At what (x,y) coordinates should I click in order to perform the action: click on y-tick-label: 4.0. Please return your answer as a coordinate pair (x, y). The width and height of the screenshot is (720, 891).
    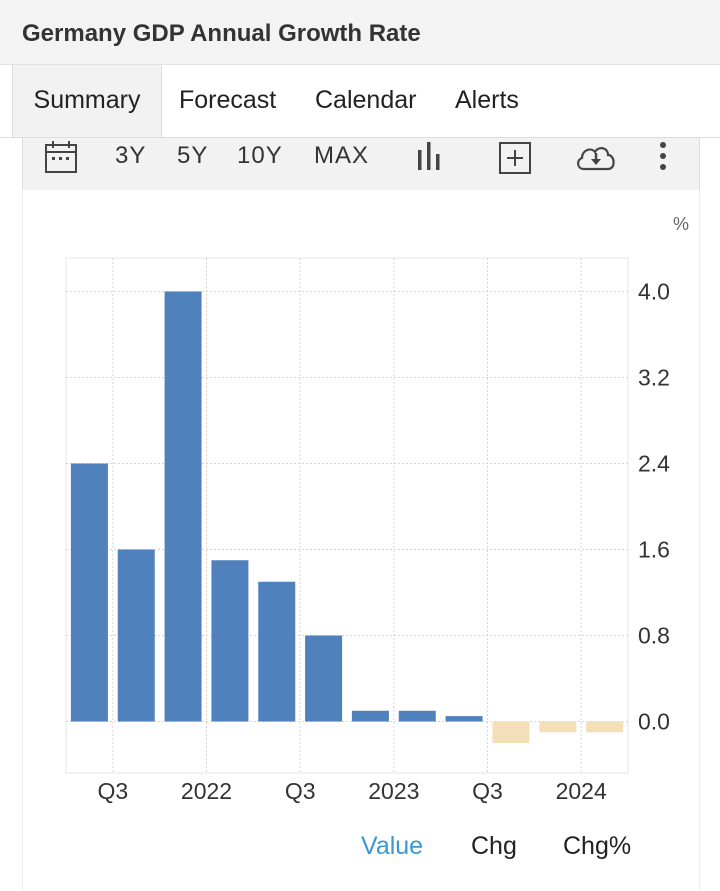
    Looking at the image, I should click on (654, 292).